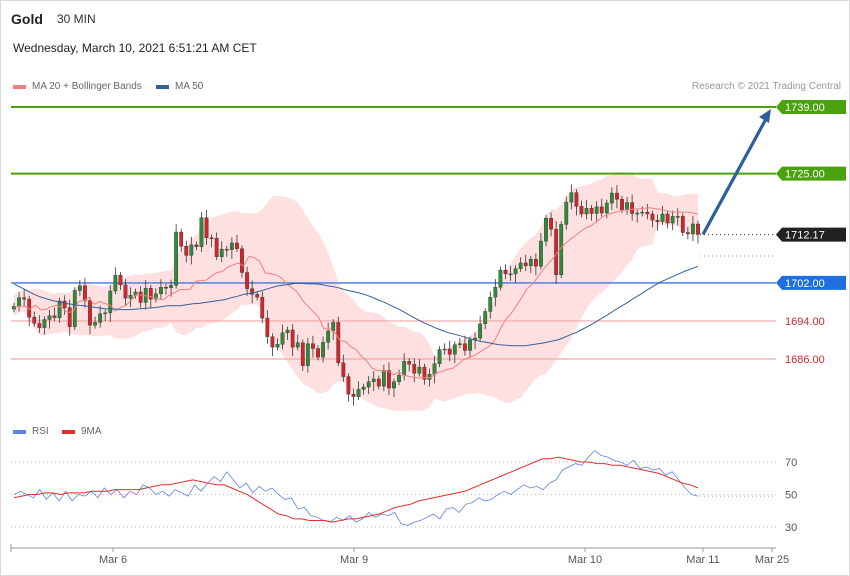 The height and width of the screenshot is (576, 850). What do you see at coordinates (19, 431) in the screenshot?
I see `rsi-swatch` at bounding box center [19, 431].